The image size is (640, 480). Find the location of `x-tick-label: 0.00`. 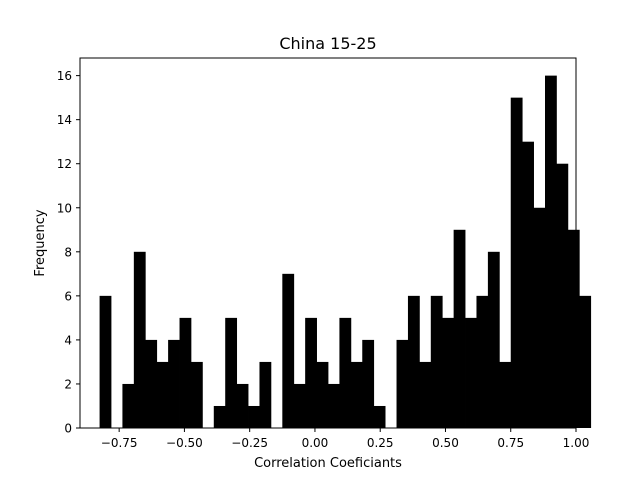

x-tick-label: 0.00 is located at coordinates (315, 443).